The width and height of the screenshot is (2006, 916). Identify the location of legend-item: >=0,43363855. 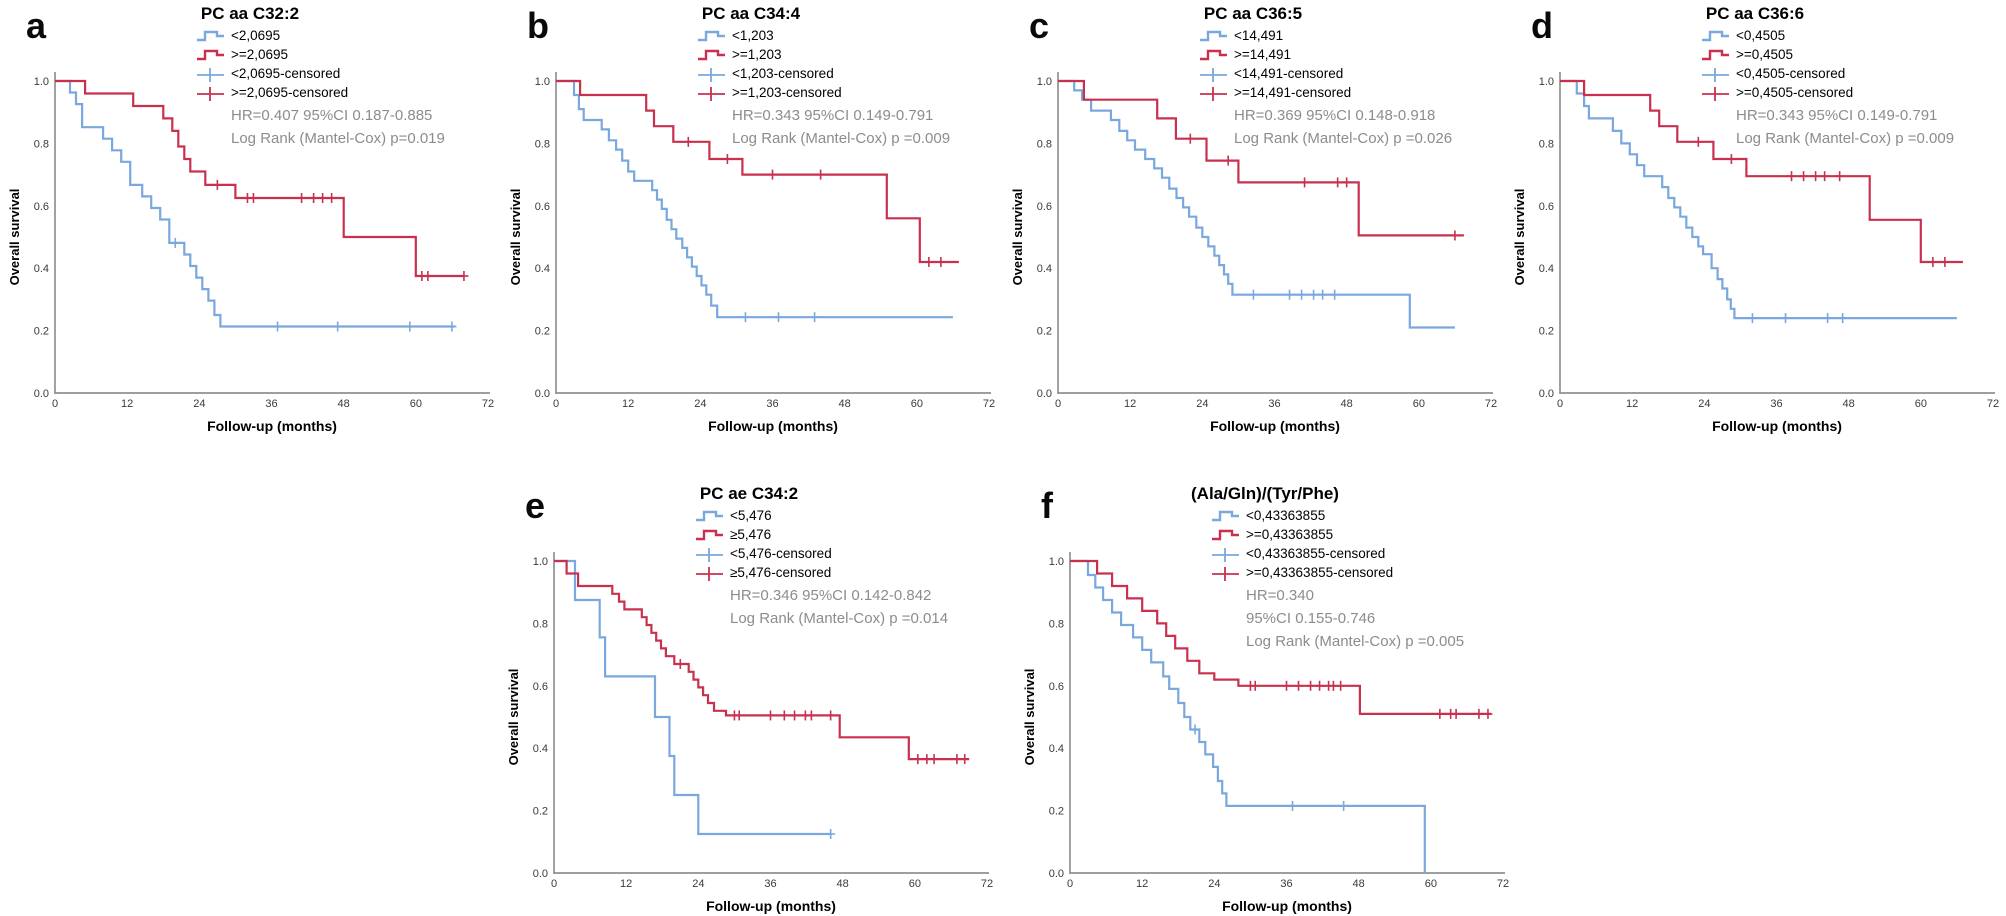
(1337, 534).